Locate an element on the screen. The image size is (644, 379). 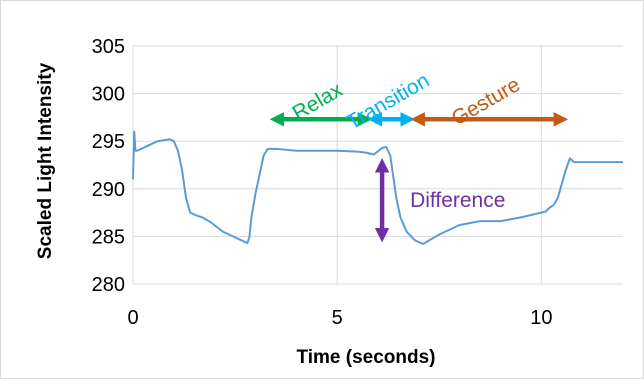
y-tick-label: 290 is located at coordinates (108, 190).